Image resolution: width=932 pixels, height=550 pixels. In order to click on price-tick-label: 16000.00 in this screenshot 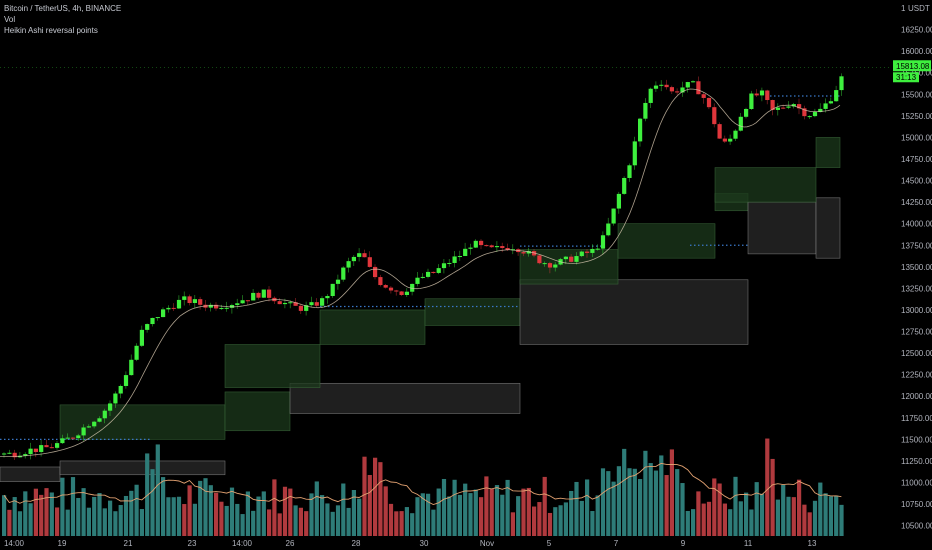, I will do `click(916, 51)`.